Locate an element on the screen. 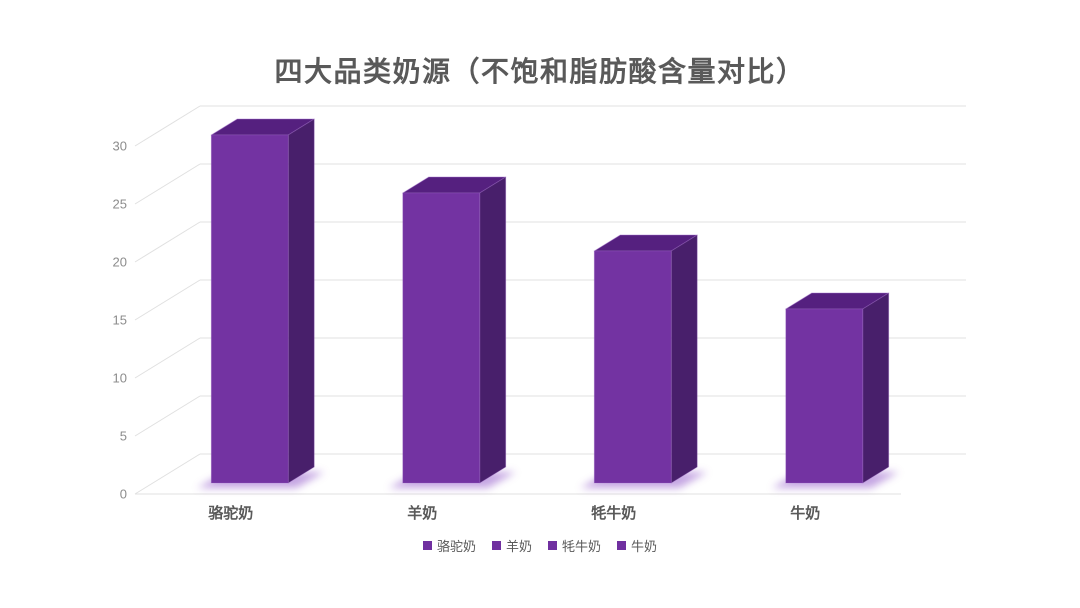  y-tick-label: 25 is located at coordinates (120, 204).